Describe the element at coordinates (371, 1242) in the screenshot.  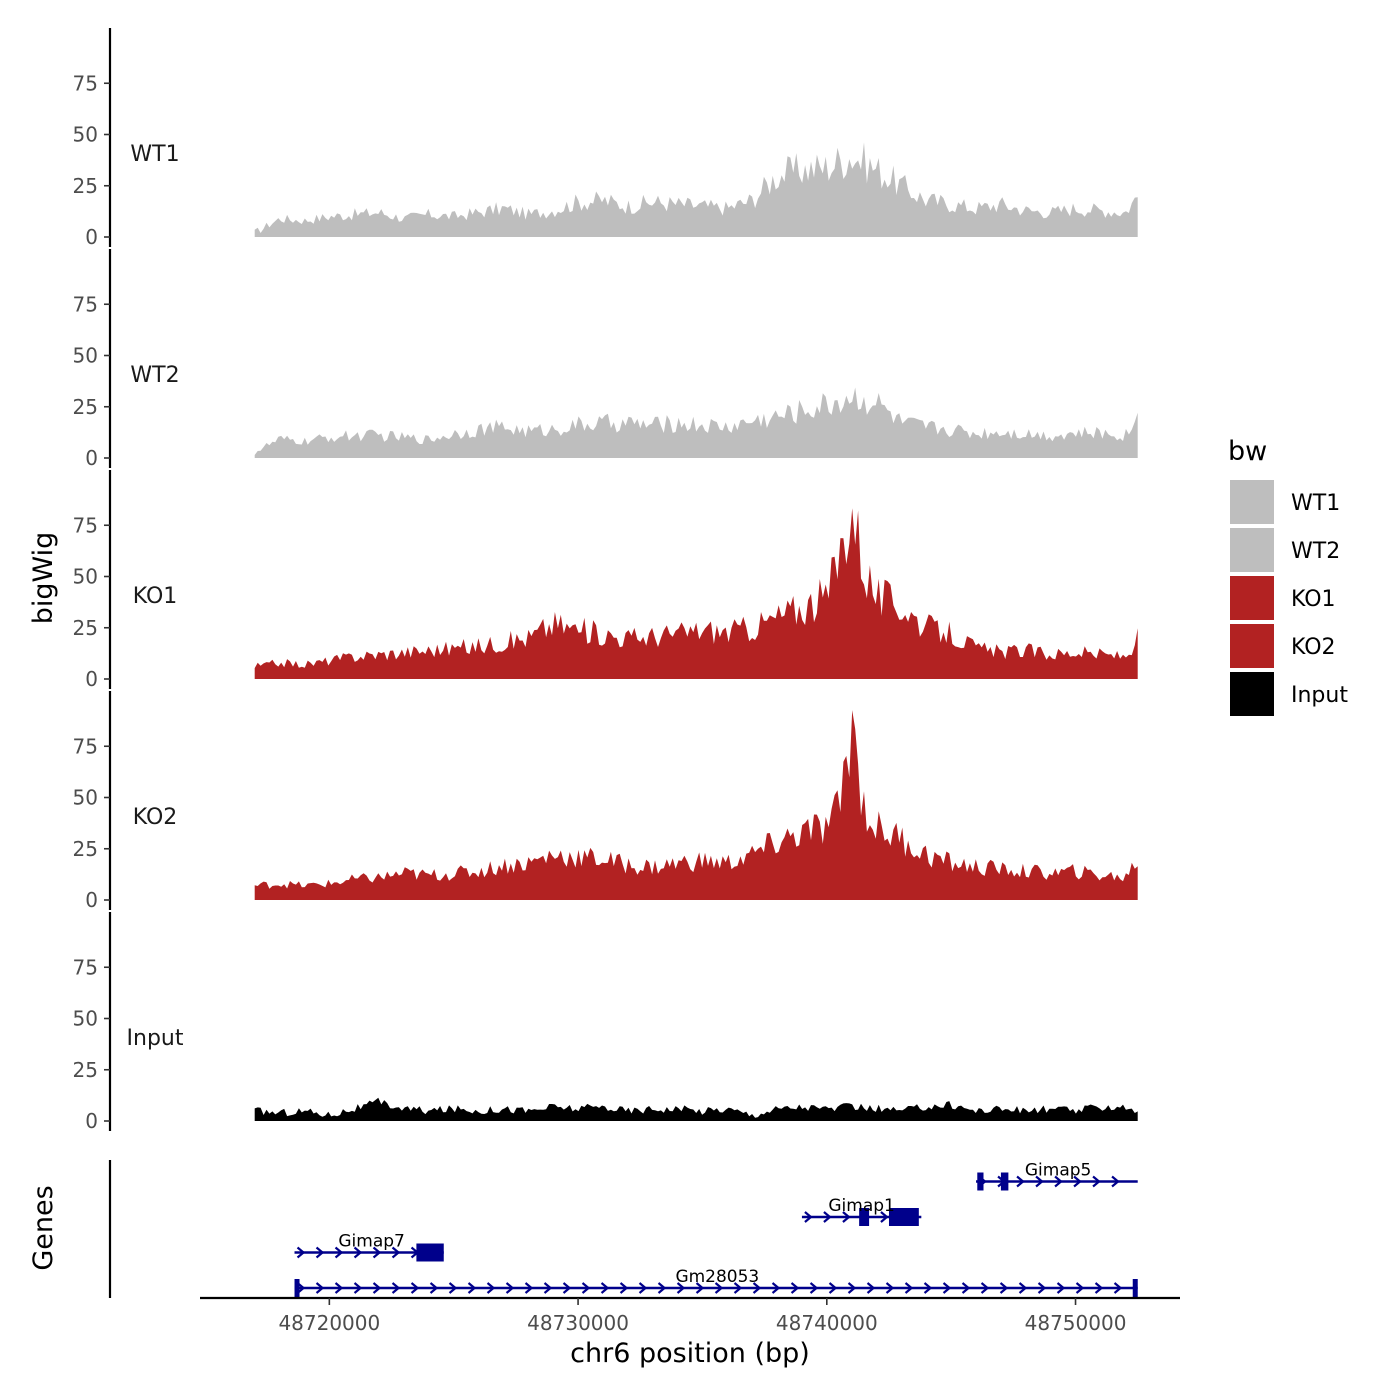
I see `gene-label-gimap7: Gimap7` at that location.